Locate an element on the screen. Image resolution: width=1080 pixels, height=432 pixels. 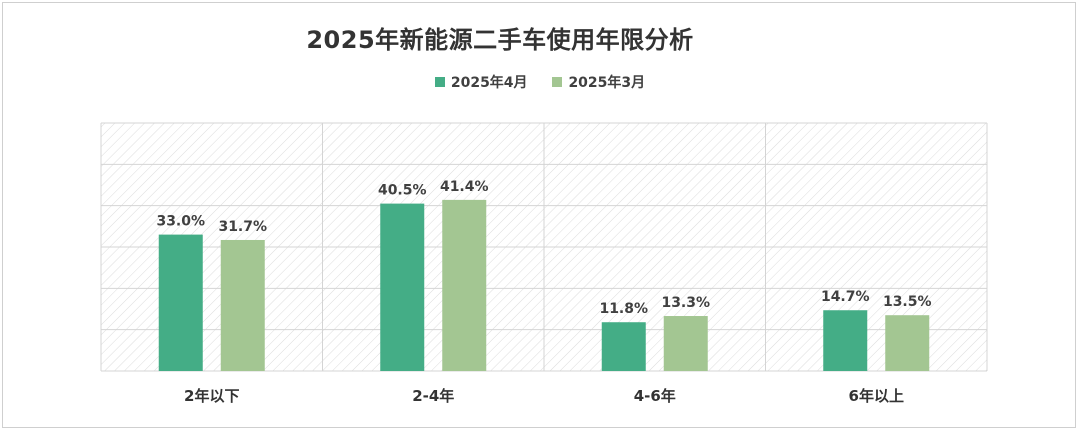
data-label-1-1: 33.0% is located at coordinates (180, 222).